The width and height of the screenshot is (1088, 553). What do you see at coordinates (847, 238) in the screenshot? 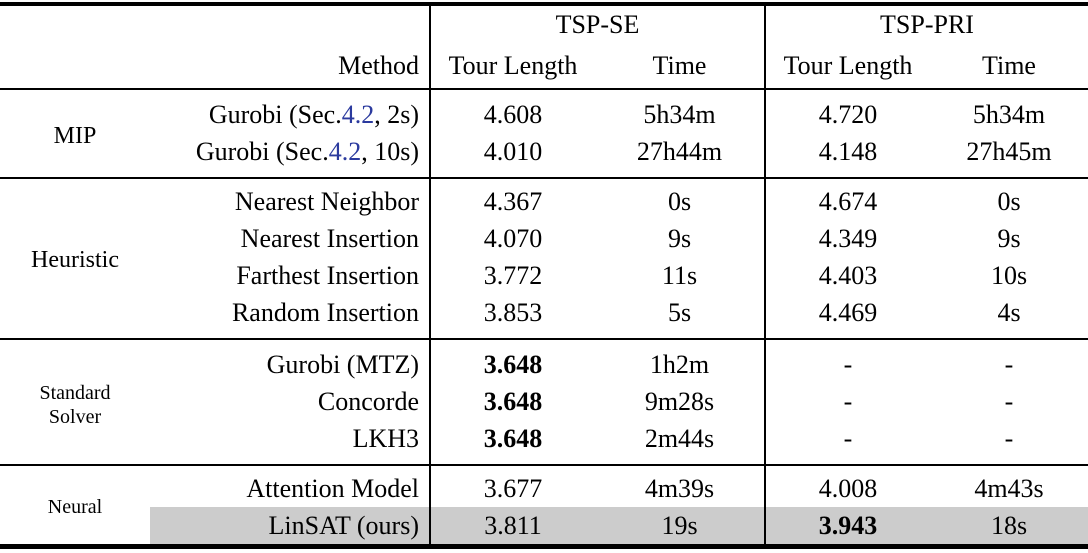
I see `cell-pri-tour-length: 4.349` at bounding box center [847, 238].